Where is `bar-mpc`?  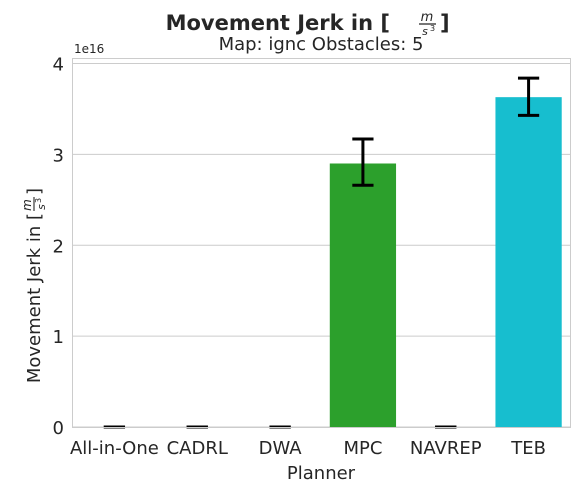 bar-mpc is located at coordinates (363, 295).